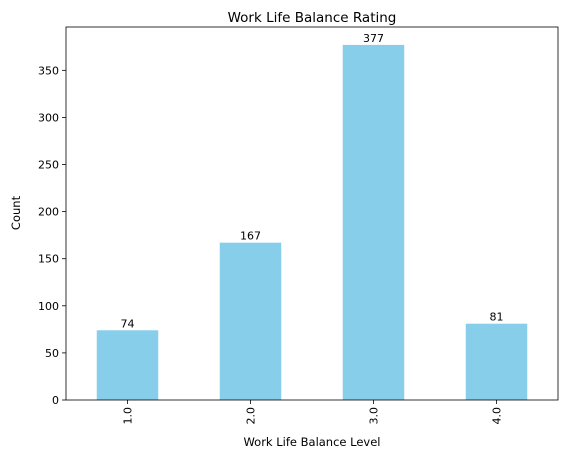 The image size is (571, 461). Describe the element at coordinates (497, 416) in the screenshot. I see `x-tick-label: 4.0` at that location.